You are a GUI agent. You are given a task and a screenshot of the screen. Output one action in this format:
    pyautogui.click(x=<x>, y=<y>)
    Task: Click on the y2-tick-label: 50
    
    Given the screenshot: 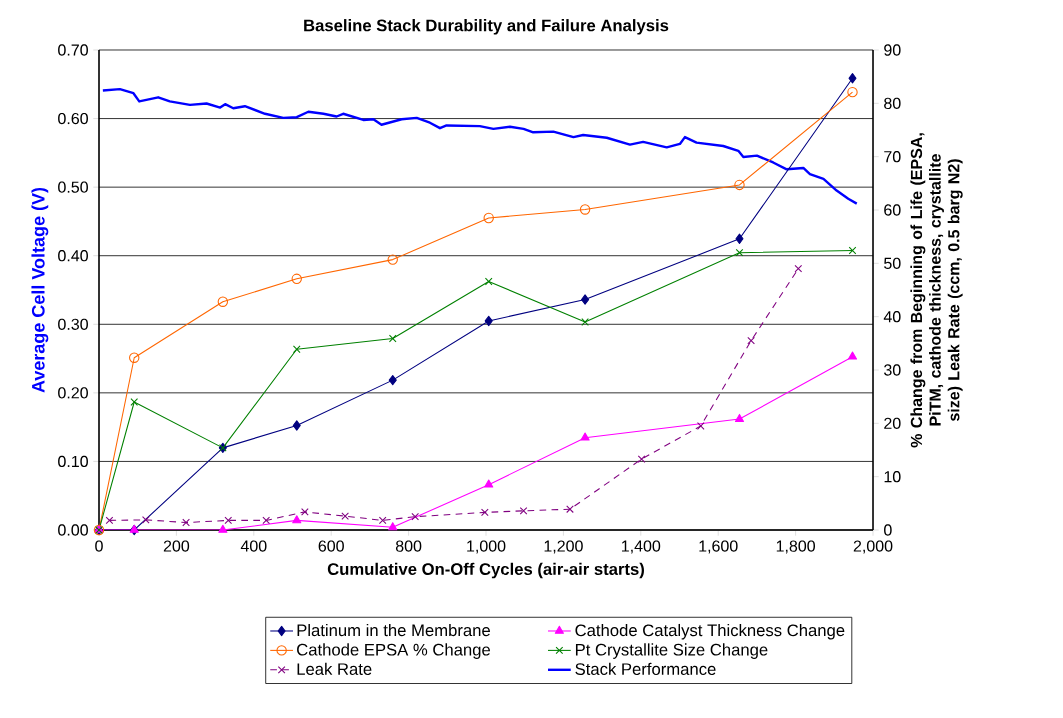 What is the action you would take?
    pyautogui.click(x=892, y=263)
    